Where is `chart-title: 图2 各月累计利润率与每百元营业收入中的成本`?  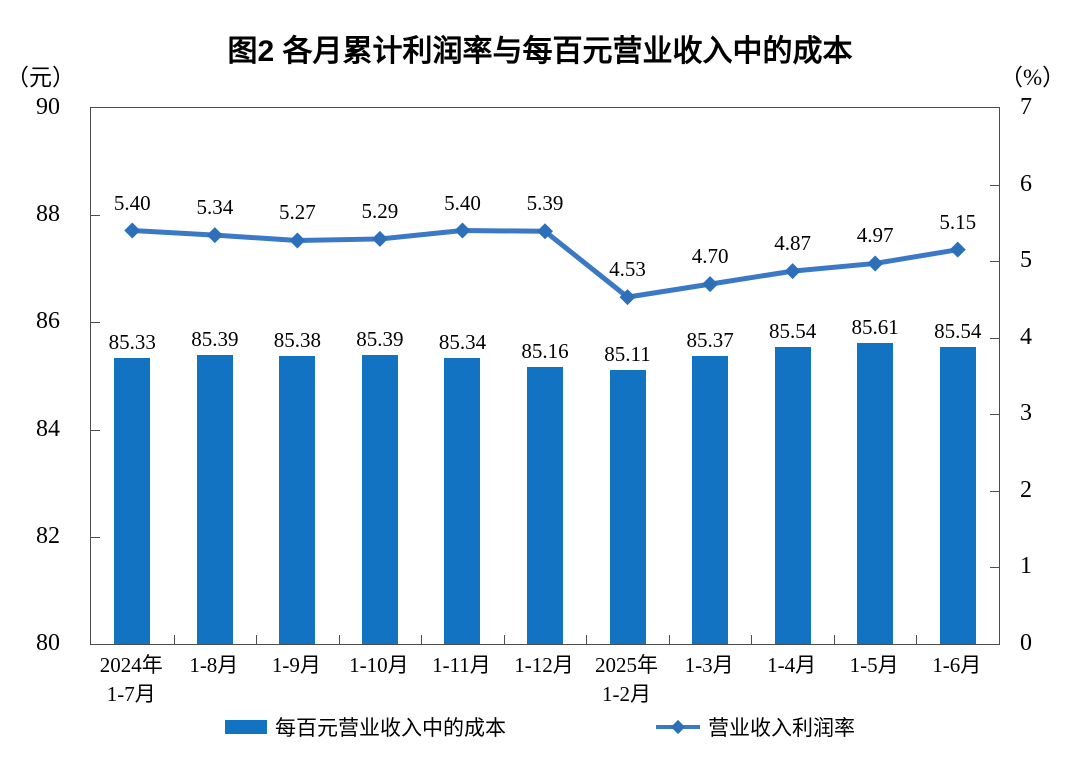
chart-title: 图2 各月累计利润率与每百元营业收入中的成本 is located at coordinates (540, 51).